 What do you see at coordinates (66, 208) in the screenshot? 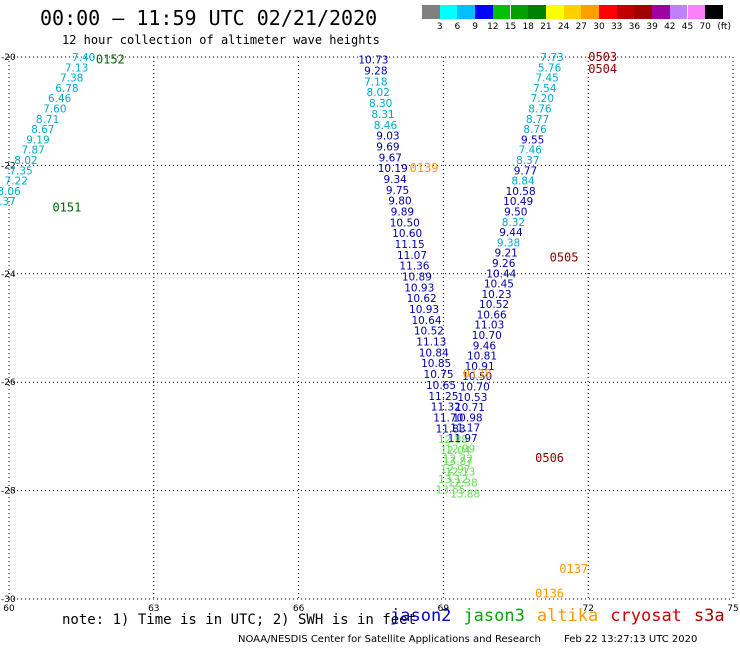
I see `pass-label: 0151` at bounding box center [66, 208].